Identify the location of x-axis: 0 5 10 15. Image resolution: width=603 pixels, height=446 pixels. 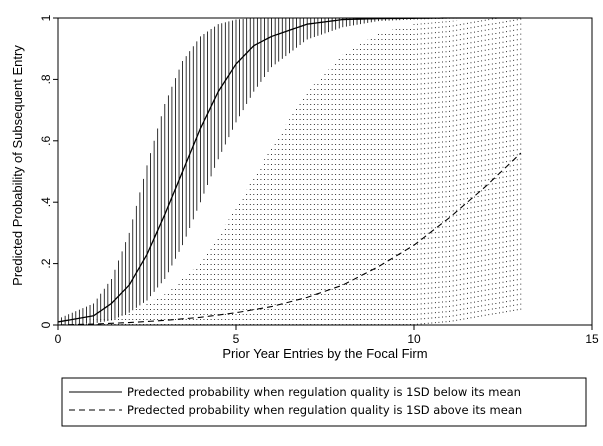
(327, 335).